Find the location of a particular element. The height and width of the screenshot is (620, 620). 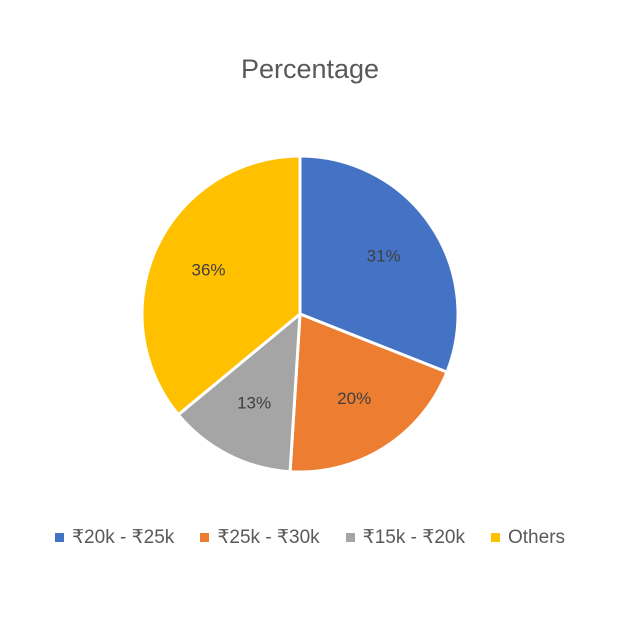

chart-legend: ₹20k - ₹25k ₹25k - ₹30k ₹15k - ₹20k Others is located at coordinates (310, 537).